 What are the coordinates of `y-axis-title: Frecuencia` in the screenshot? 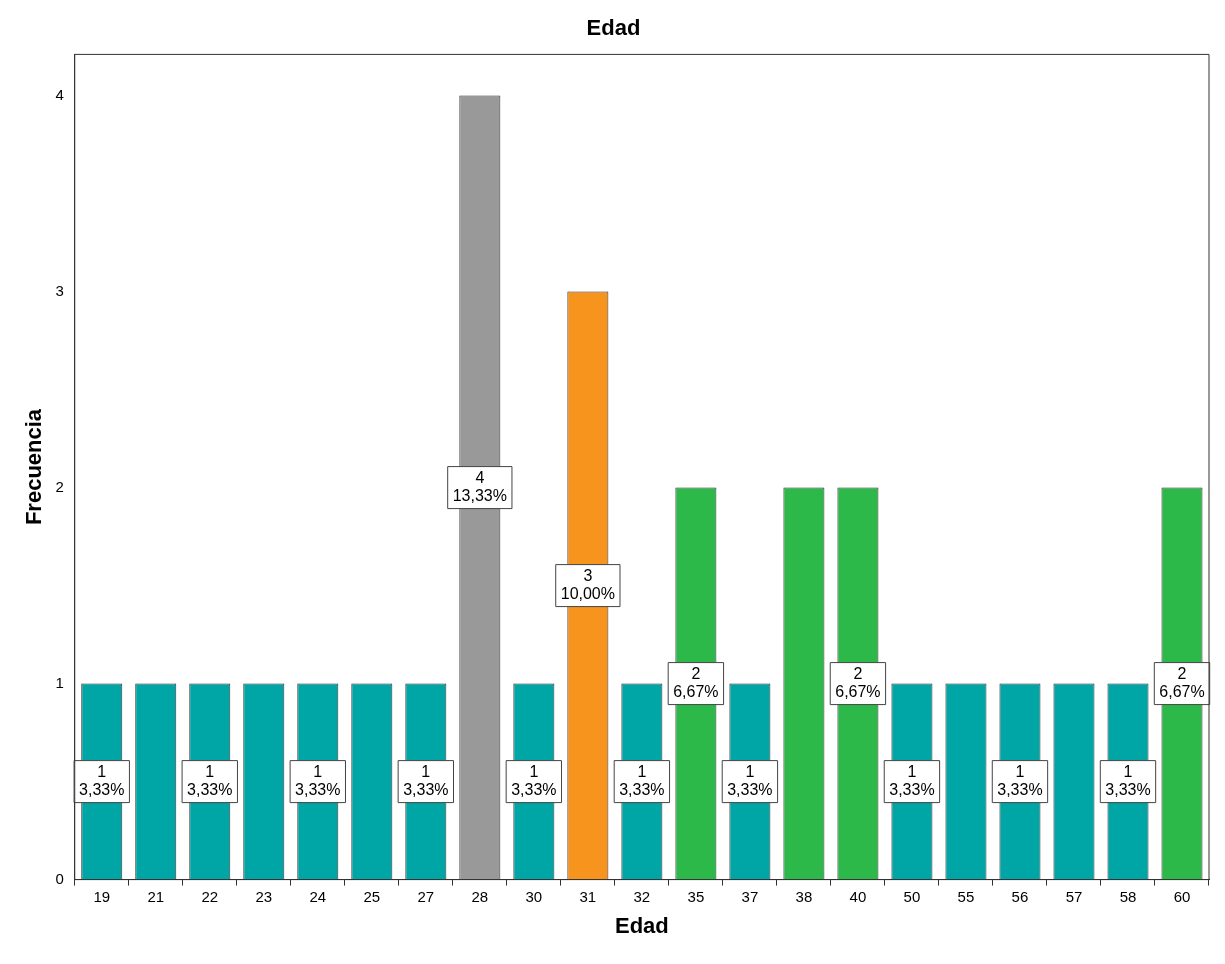 It's located at (34, 467).